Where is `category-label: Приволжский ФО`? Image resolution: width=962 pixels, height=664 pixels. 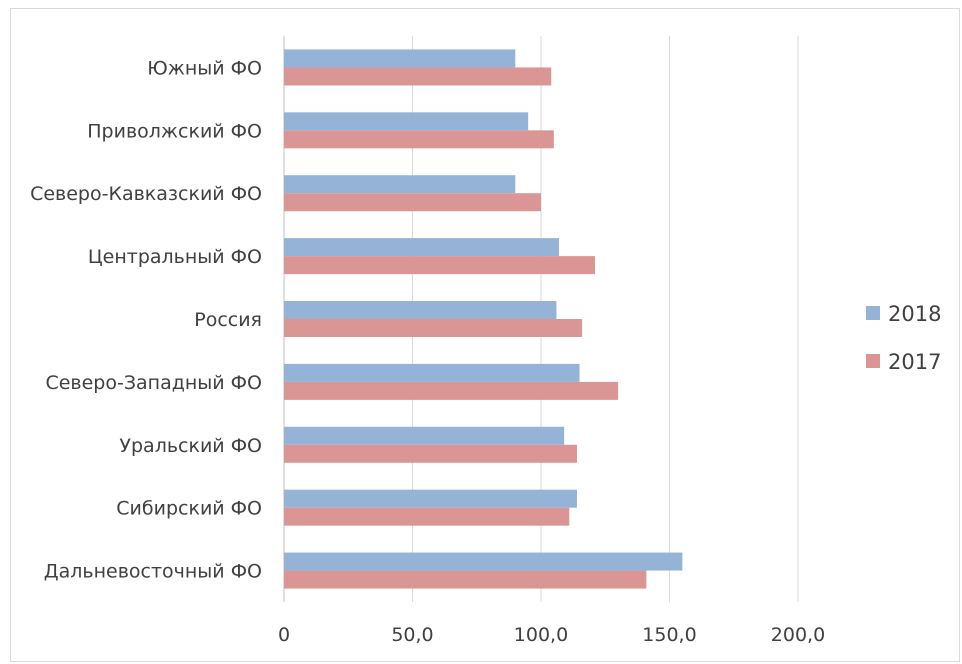
category-label: Приволжский ФО is located at coordinates (174, 131).